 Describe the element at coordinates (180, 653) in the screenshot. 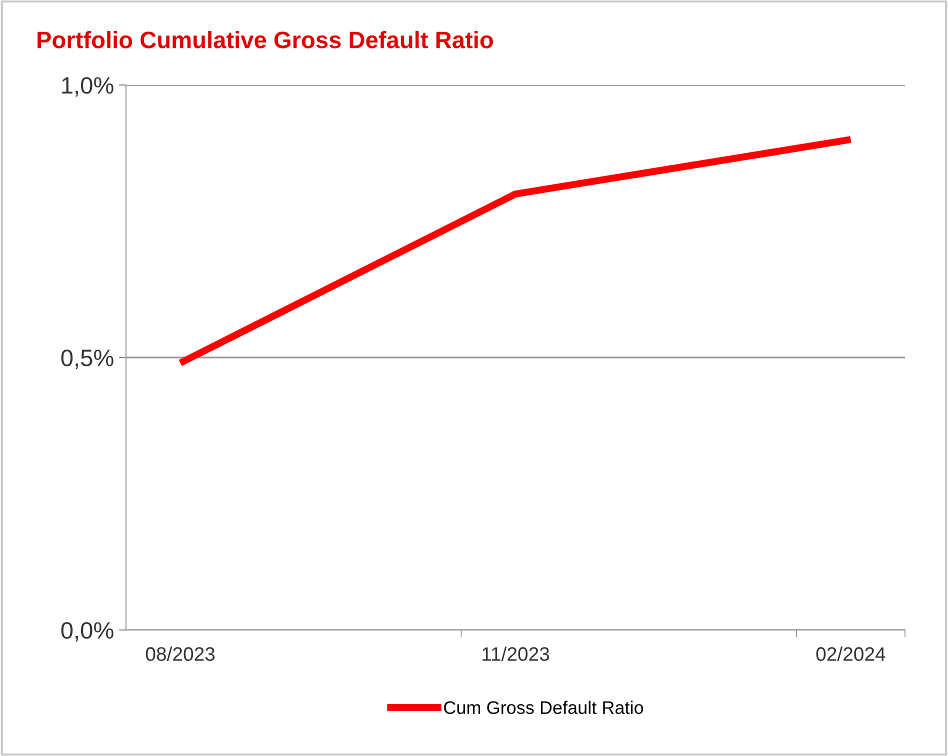

I see `x-tick-label: 08/2023` at that location.